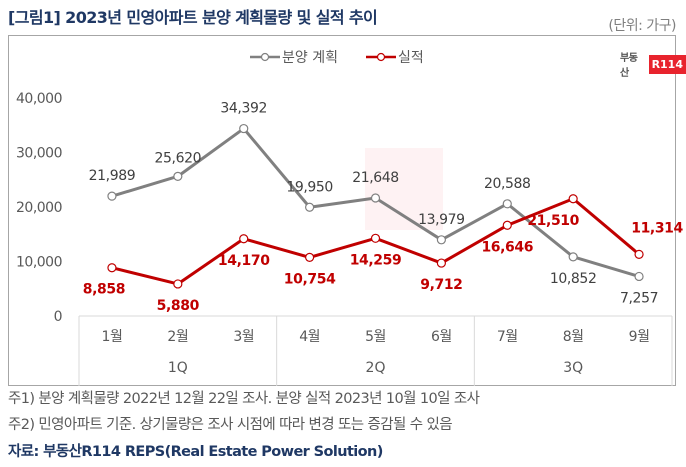 The width and height of the screenshot is (686, 467). I want to click on data-label: 10,754, so click(310, 279).